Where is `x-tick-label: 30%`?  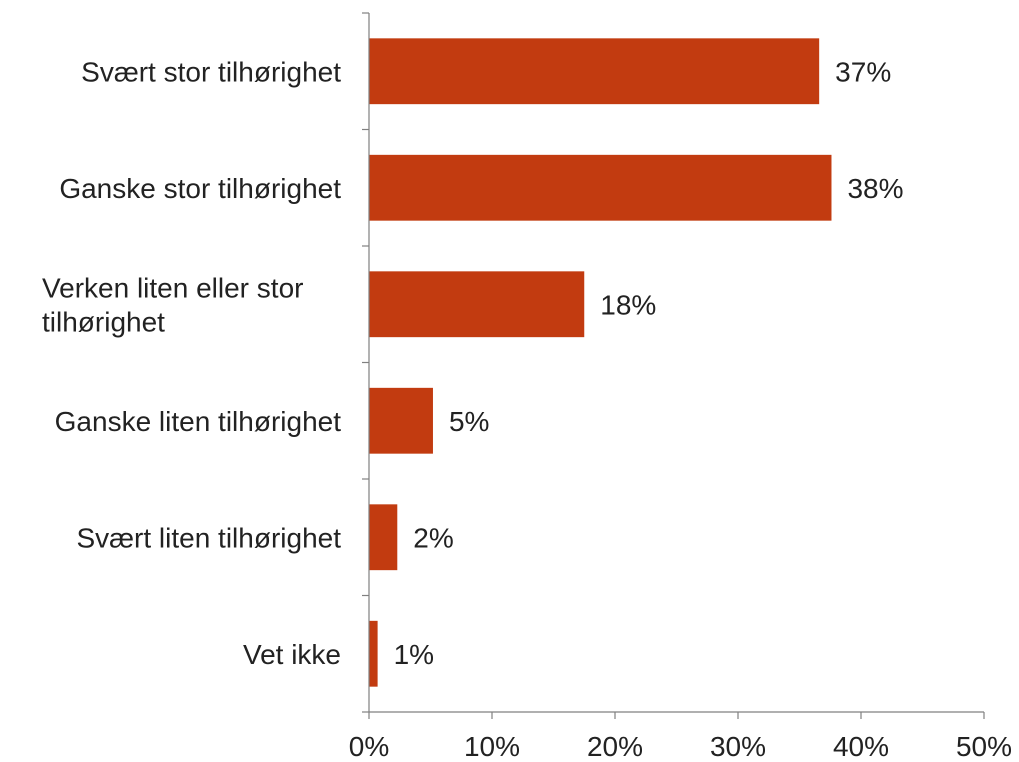
x-tick-label: 30% is located at coordinates (738, 746).